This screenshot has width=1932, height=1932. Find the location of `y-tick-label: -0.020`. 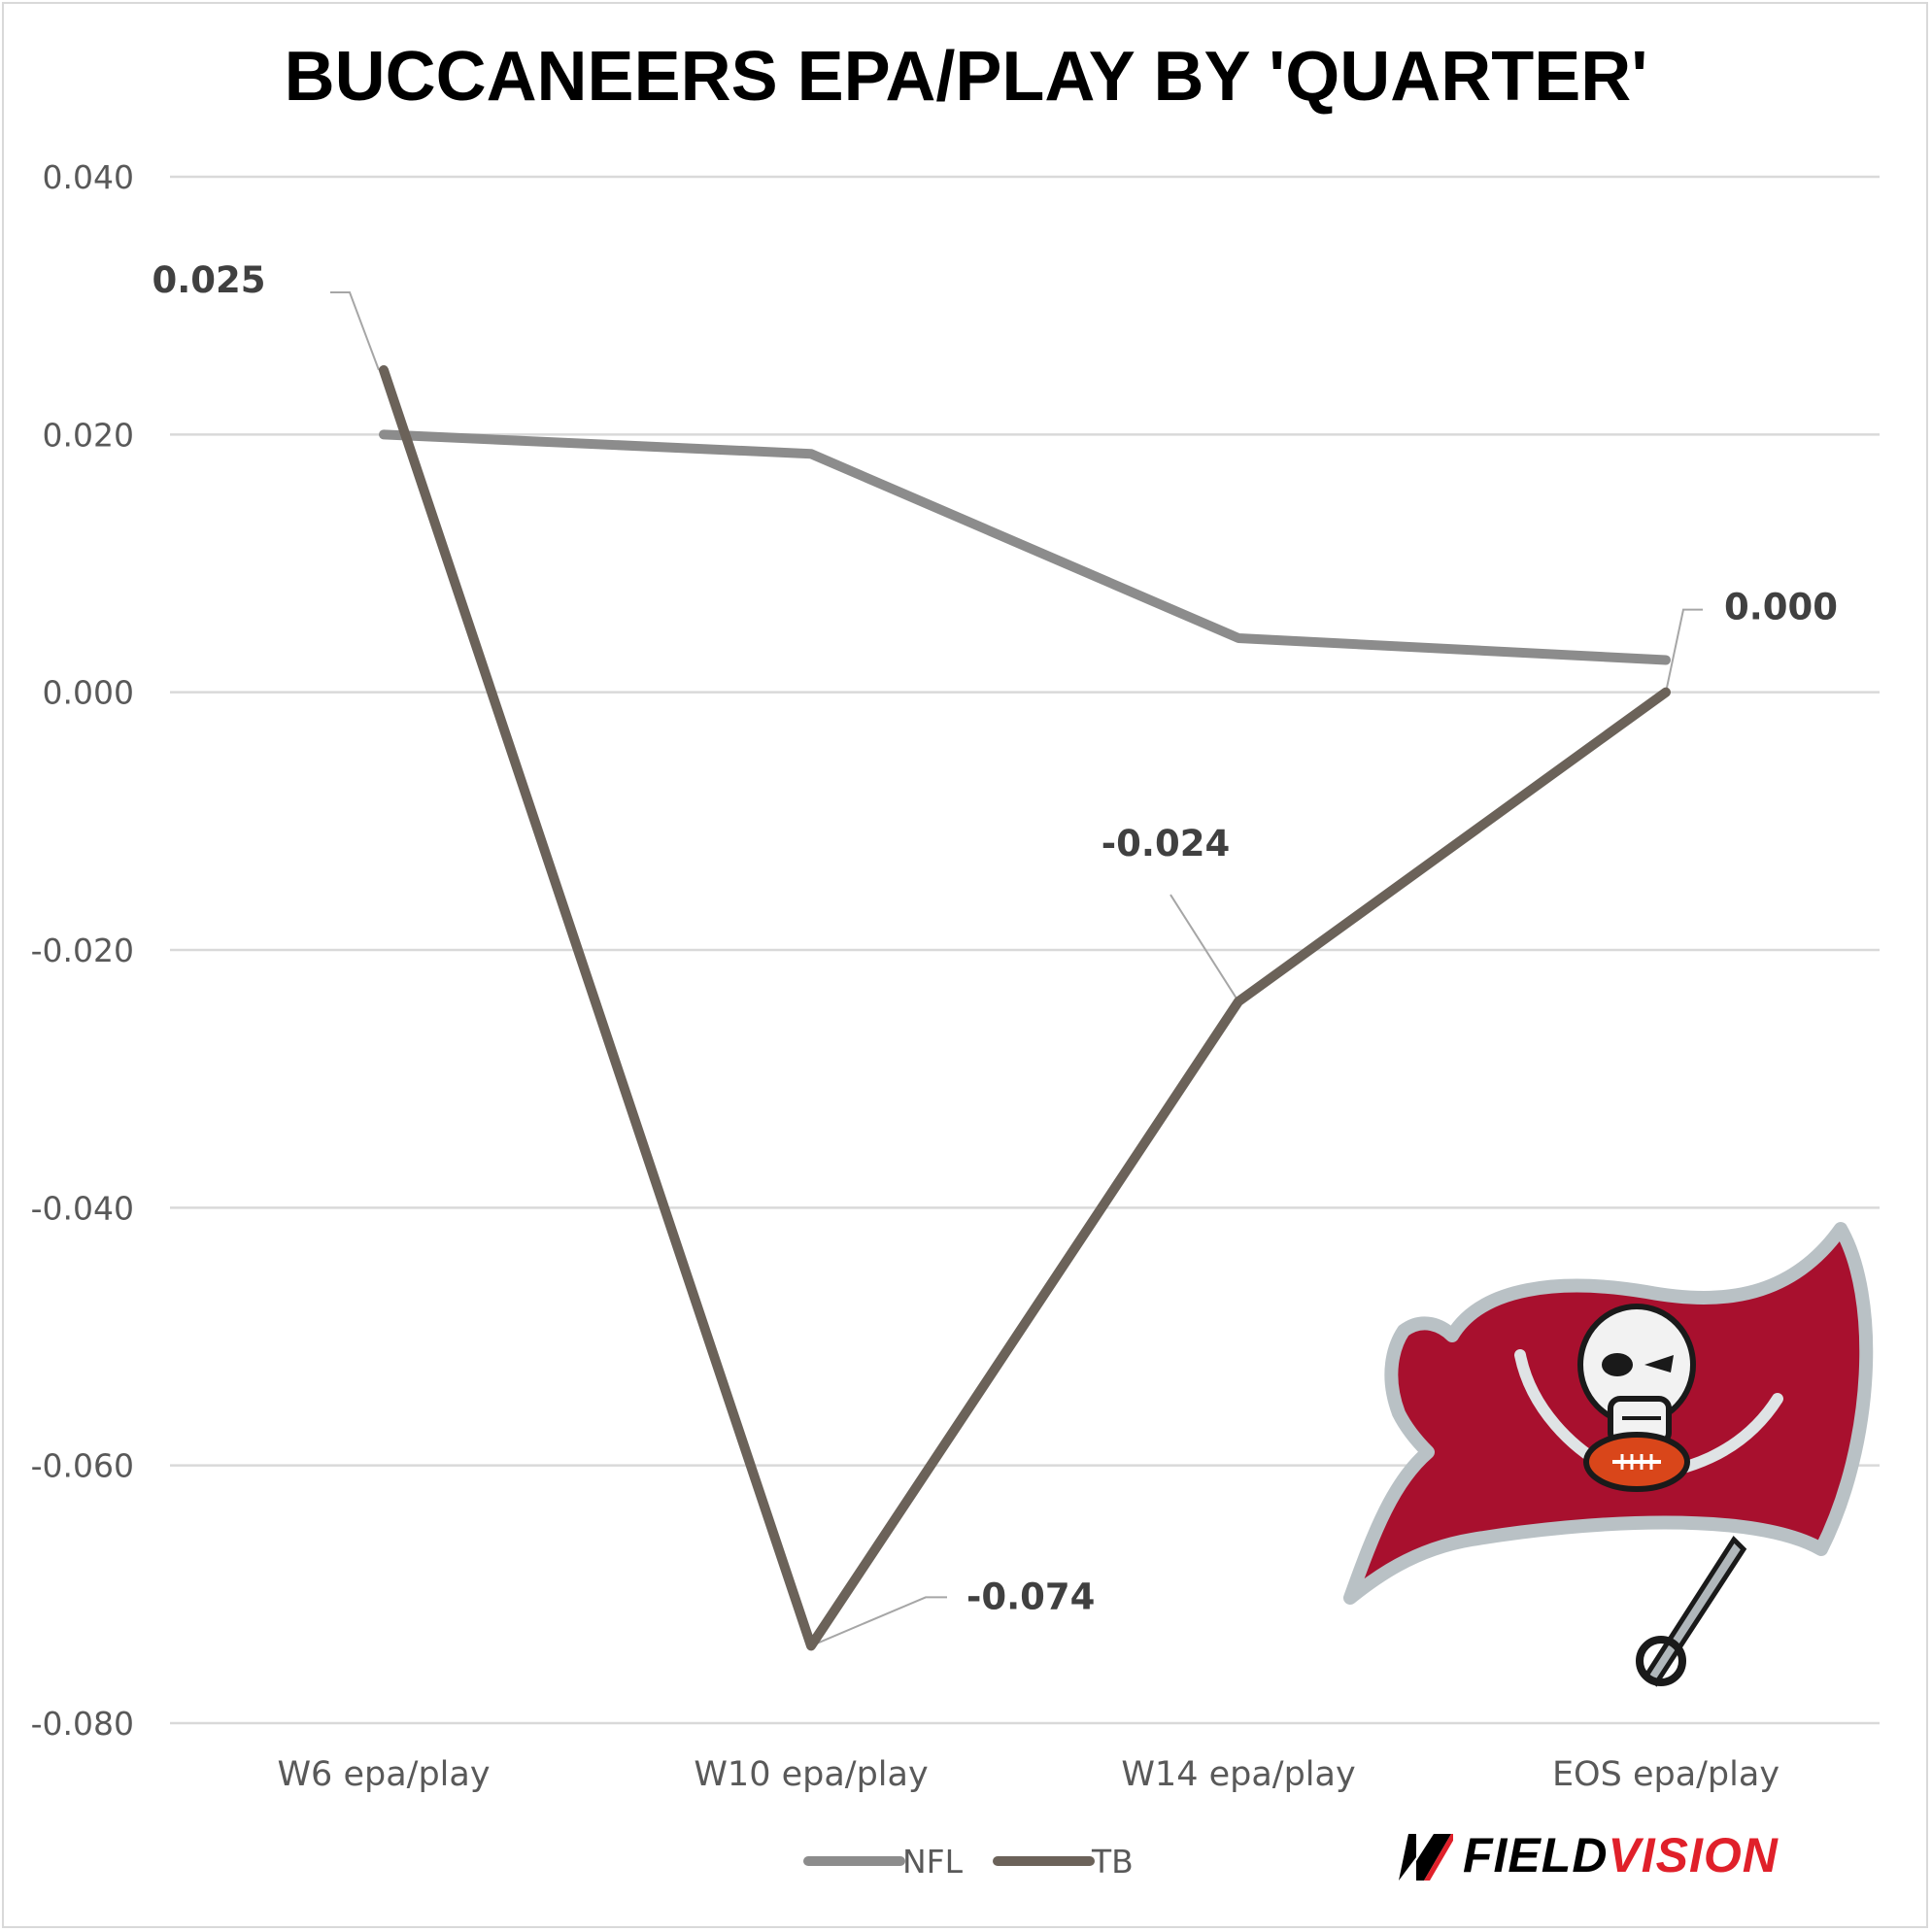

y-tick-label: -0.020 is located at coordinates (82, 950).